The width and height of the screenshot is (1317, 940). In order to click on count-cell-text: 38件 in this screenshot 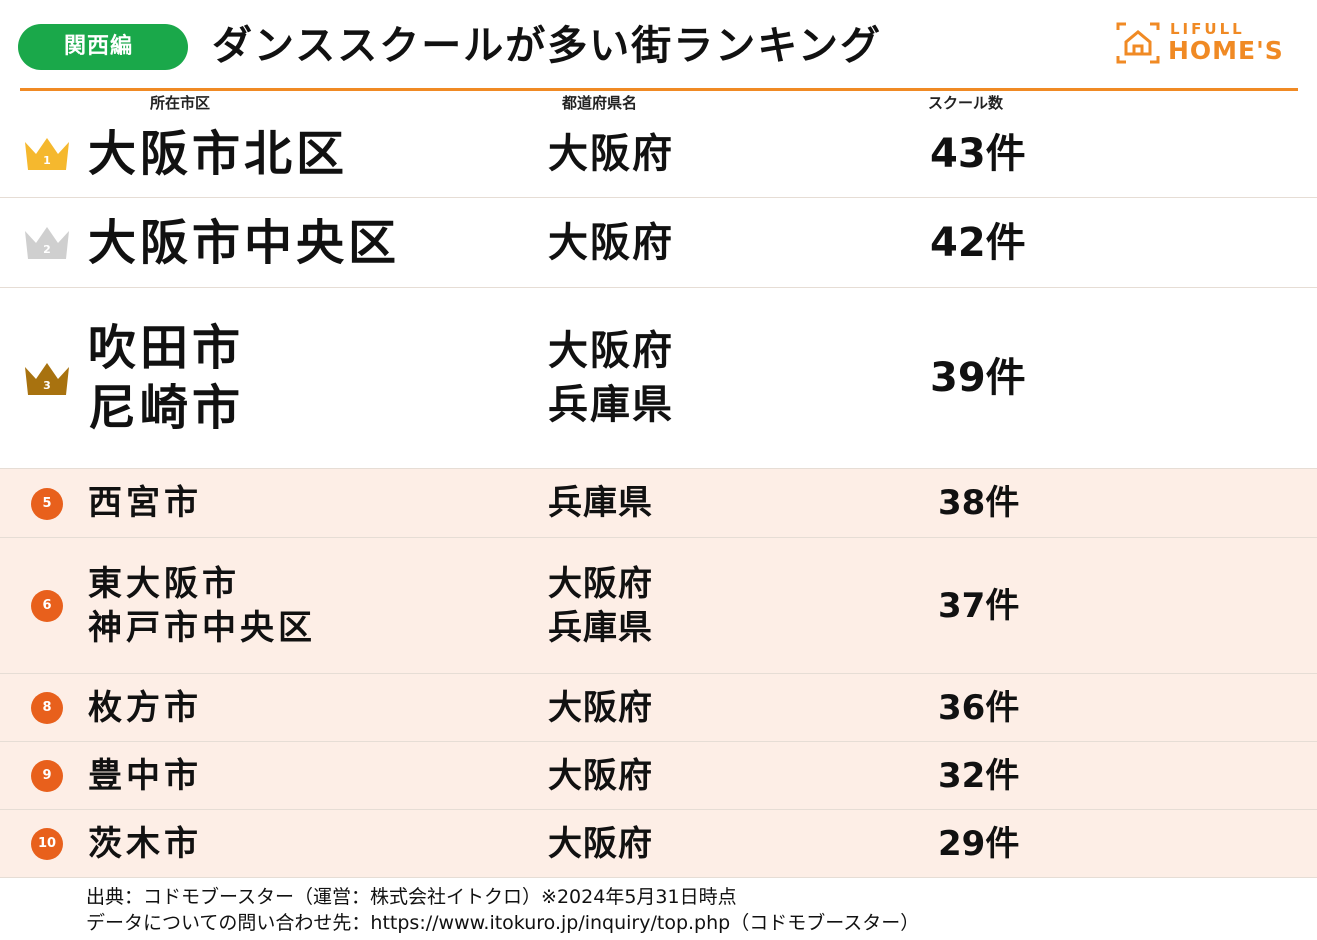, I will do `click(979, 503)`.